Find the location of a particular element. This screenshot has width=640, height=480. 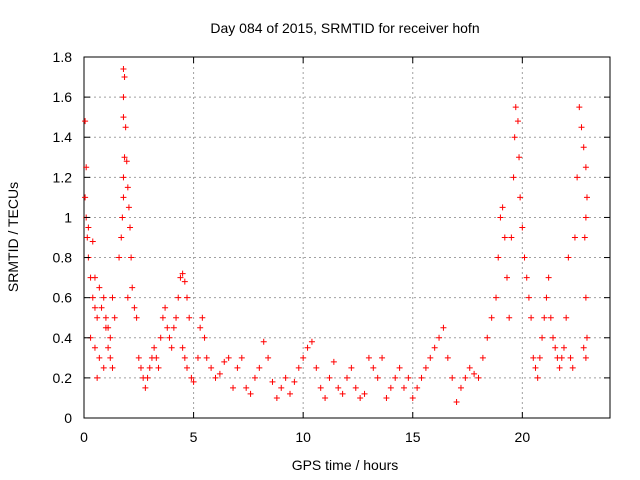

y-tick-label: 0.6 is located at coordinates (63, 298).